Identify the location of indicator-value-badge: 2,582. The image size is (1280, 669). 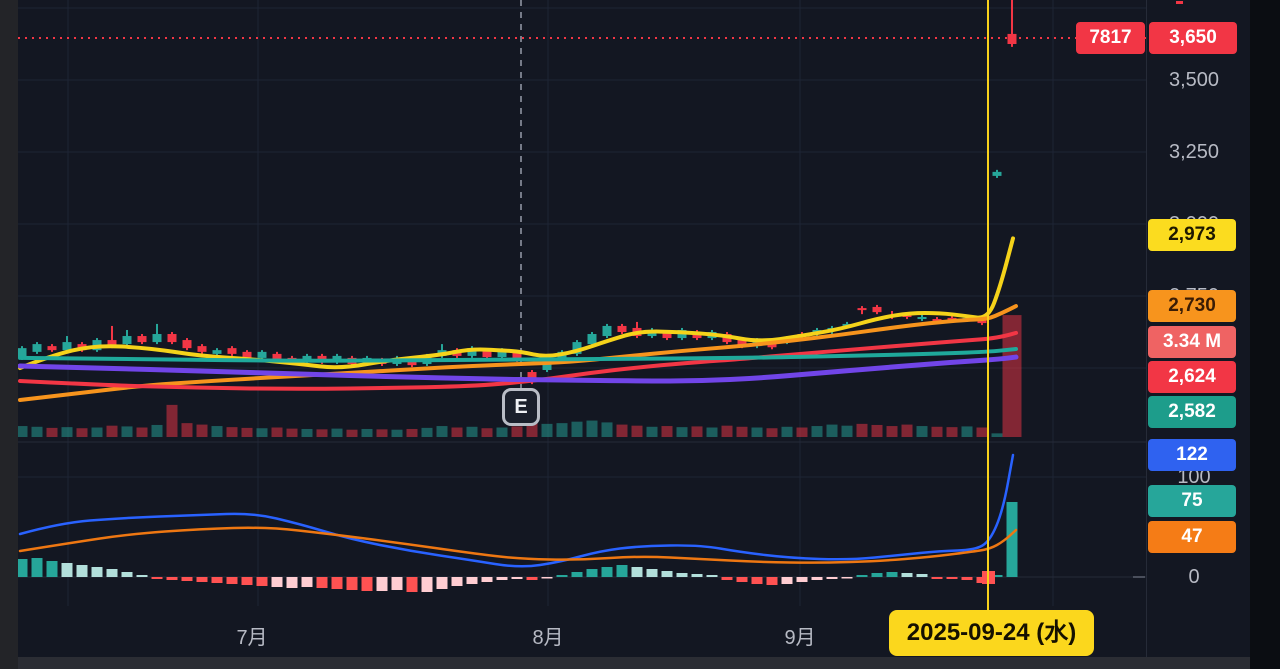
(1192, 412).